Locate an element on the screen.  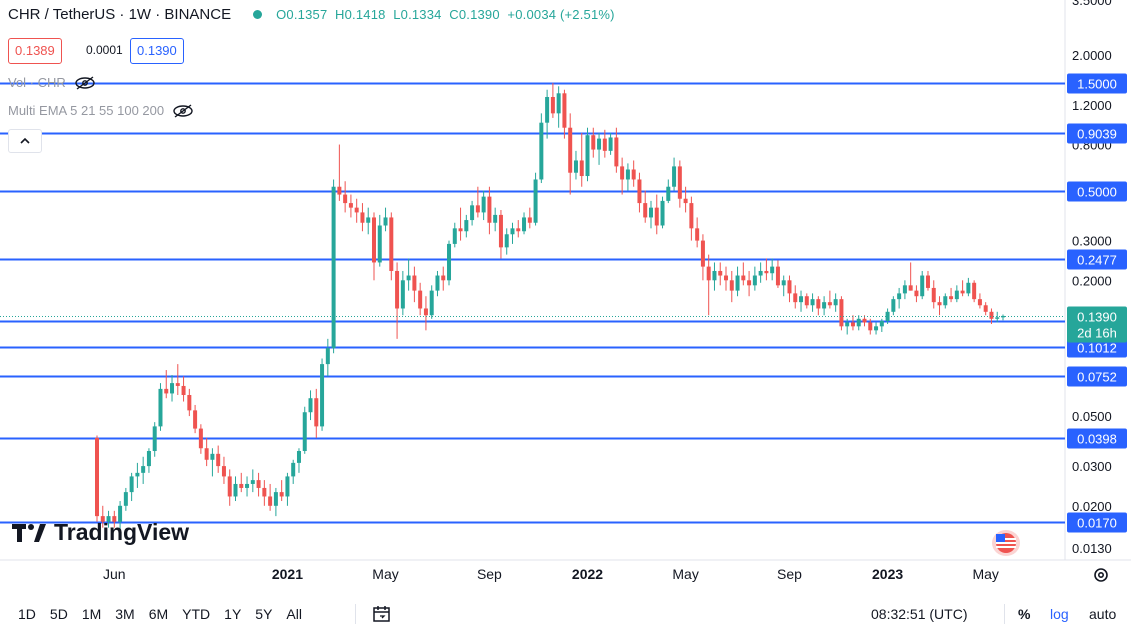
collapse-legend-button is located at coordinates (25, 141).